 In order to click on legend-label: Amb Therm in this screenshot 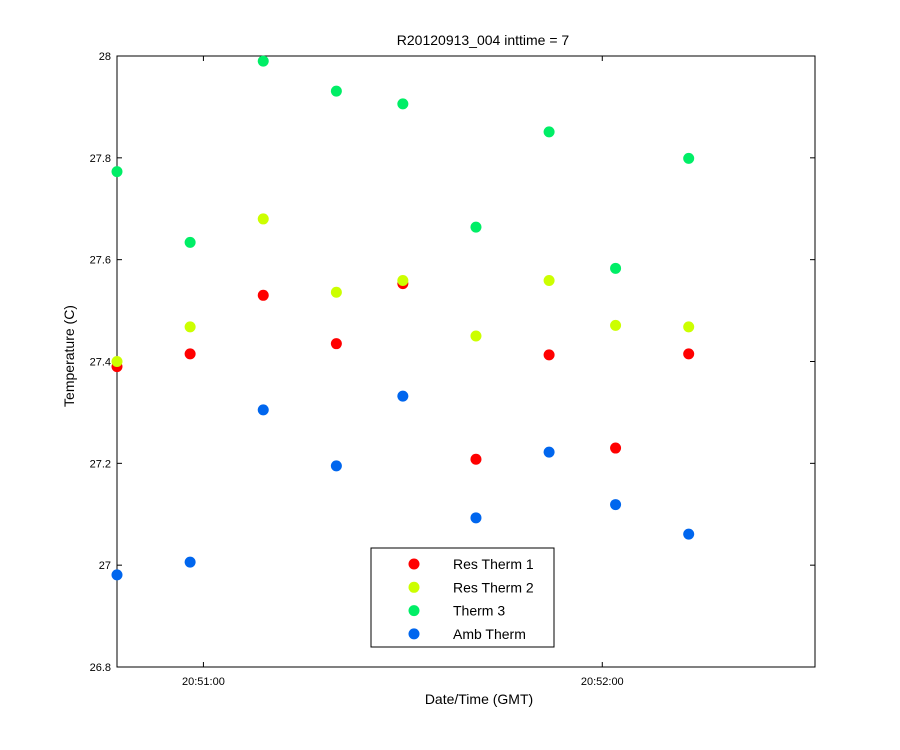, I will do `click(489, 634)`.